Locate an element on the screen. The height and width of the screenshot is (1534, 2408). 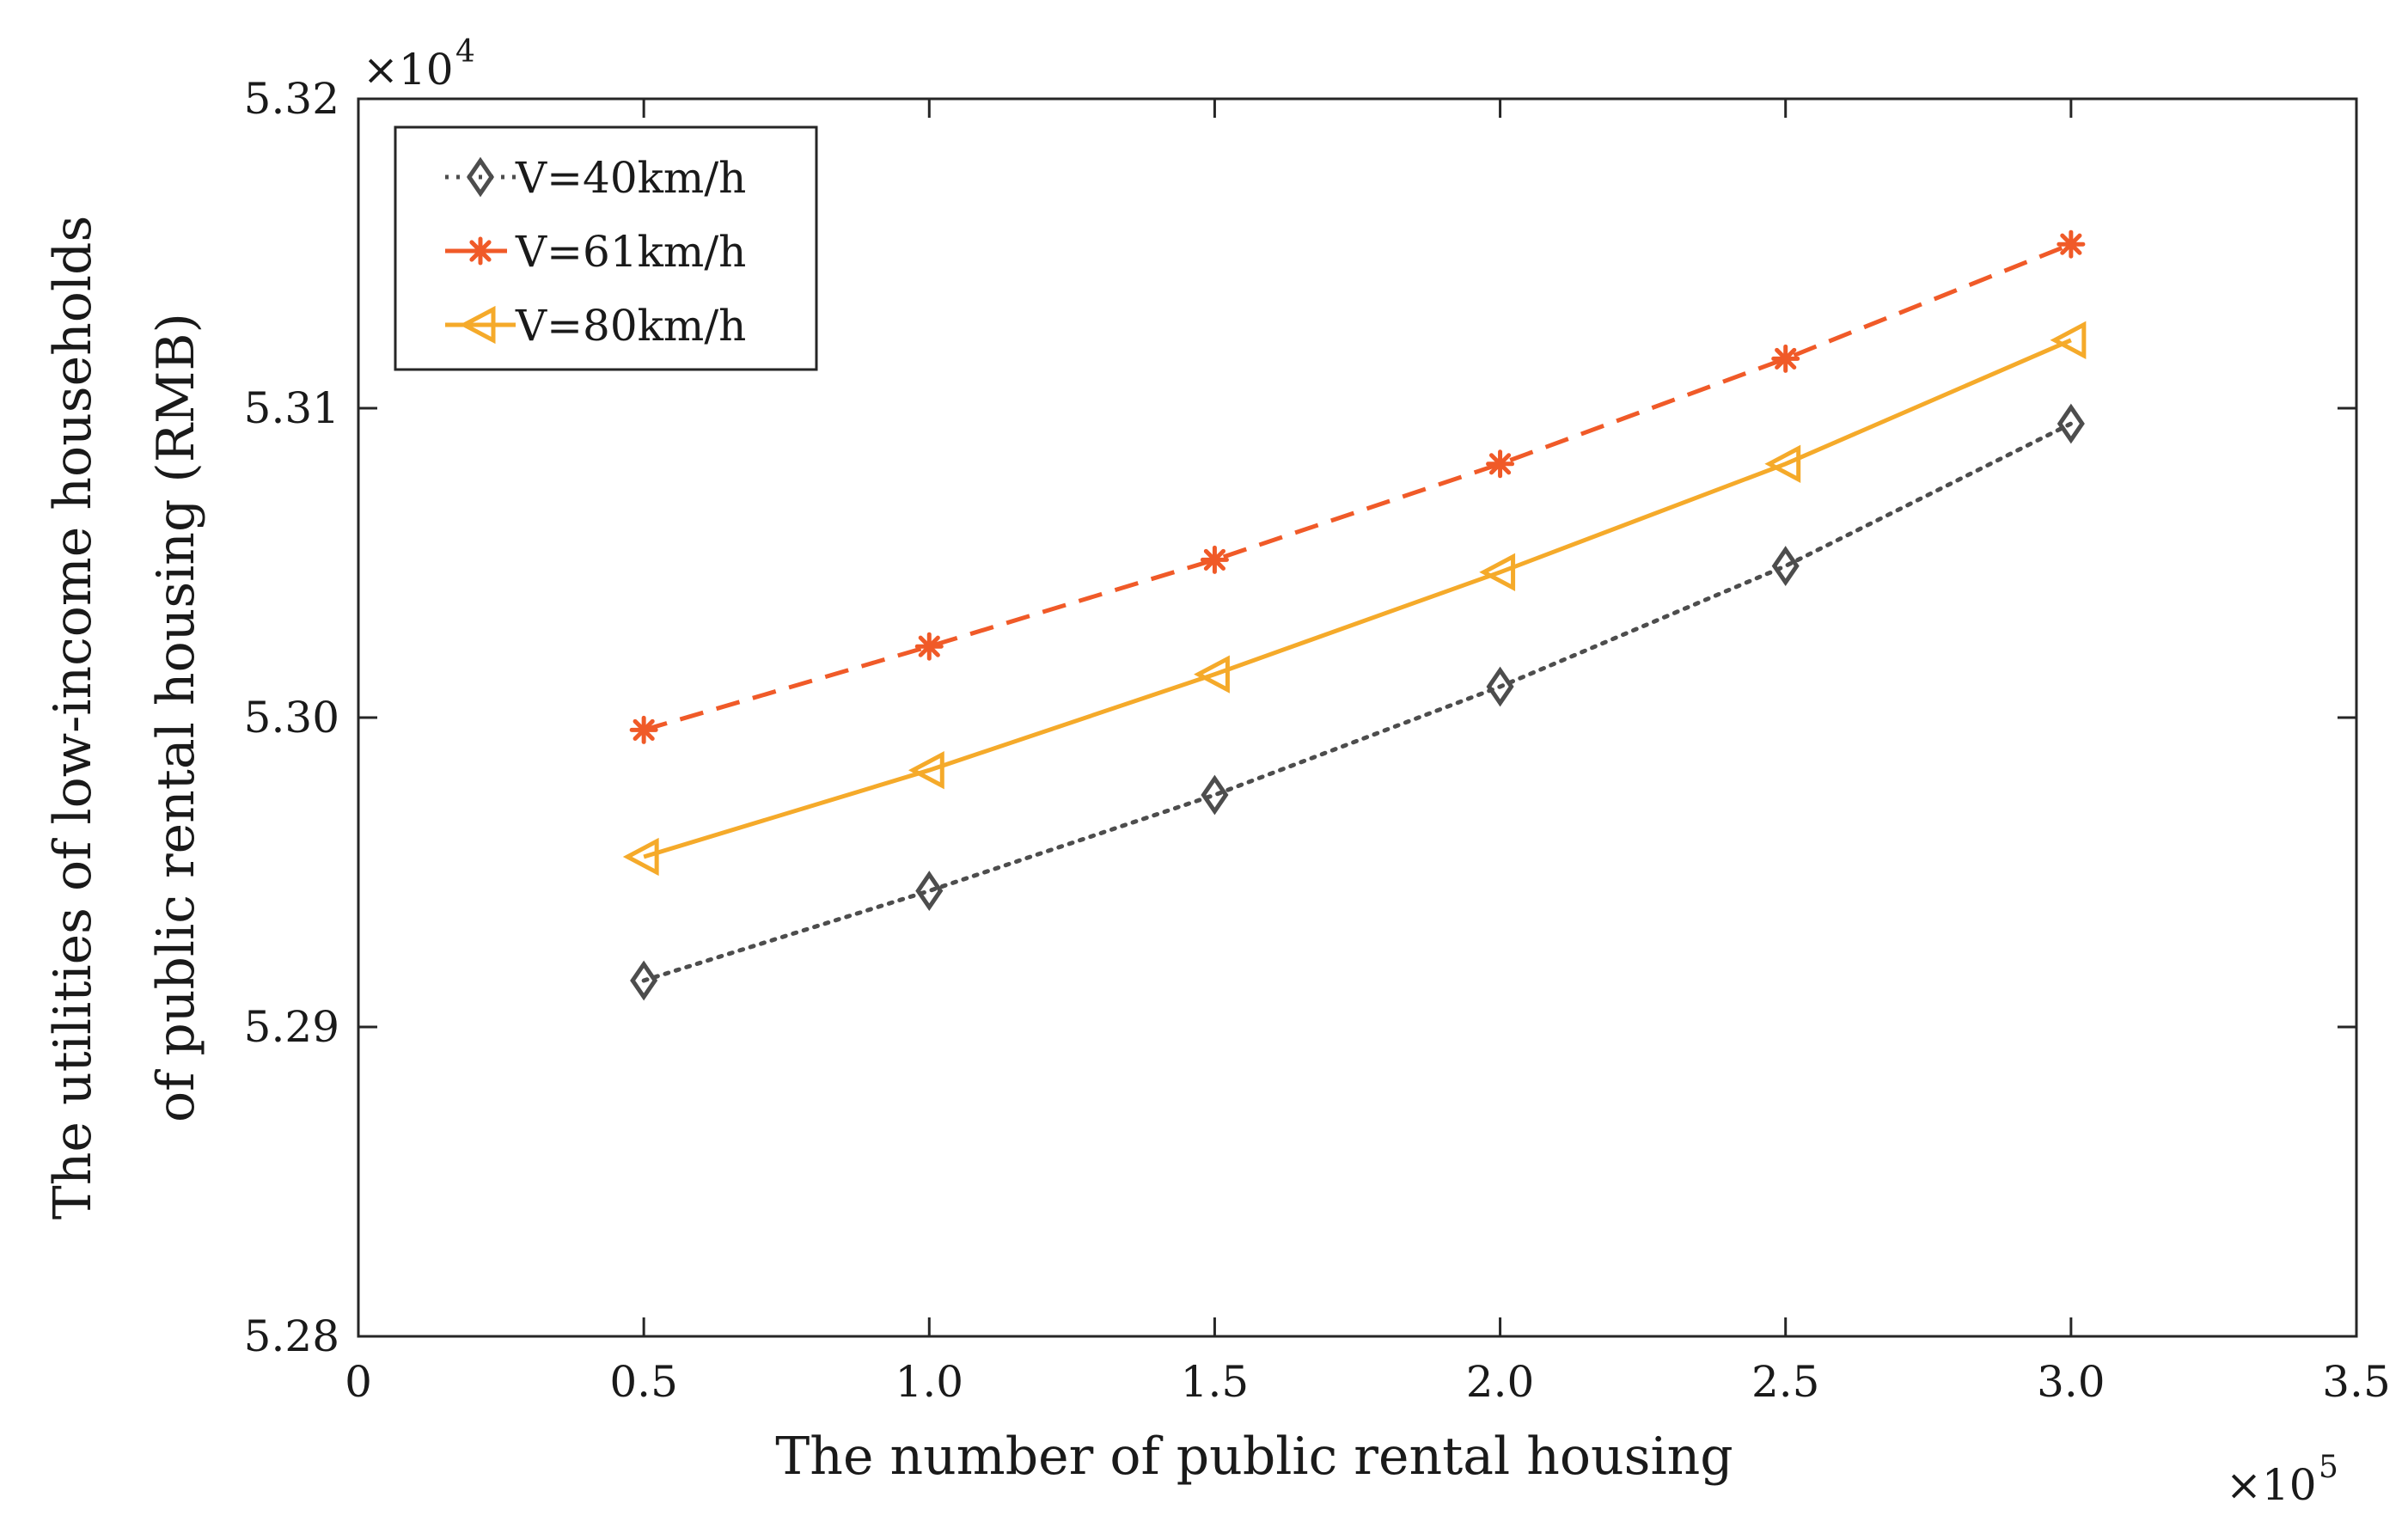
y-tick-label: 5.31 is located at coordinates (291, 408).